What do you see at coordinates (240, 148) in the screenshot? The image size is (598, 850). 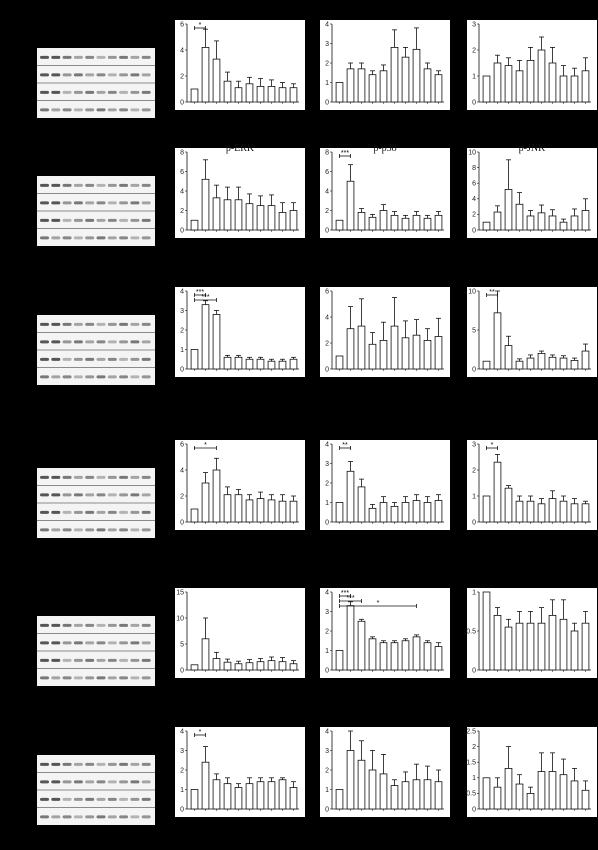 I see `chart-title: p-ERK` at bounding box center [240, 148].